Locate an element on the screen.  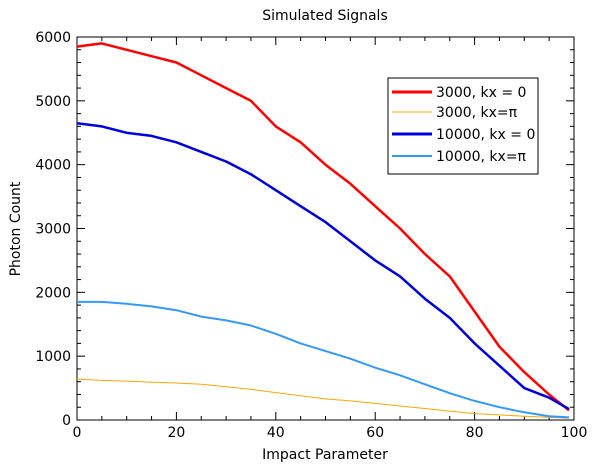
y-tick-label: 4000 is located at coordinates (53, 166).